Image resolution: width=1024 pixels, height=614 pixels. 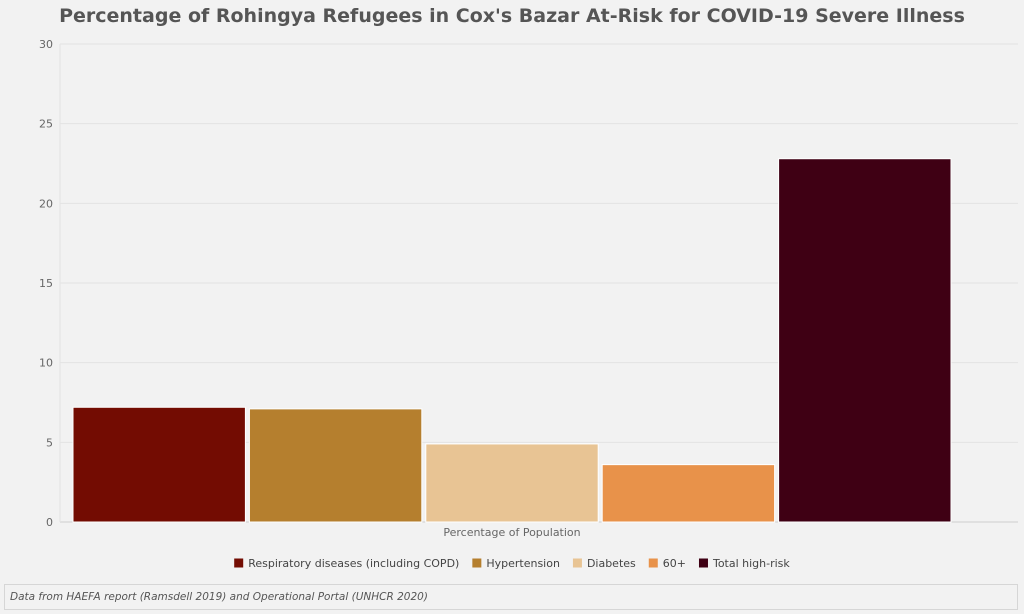 I want to click on legend-label: Diabetes, so click(x=611, y=563).